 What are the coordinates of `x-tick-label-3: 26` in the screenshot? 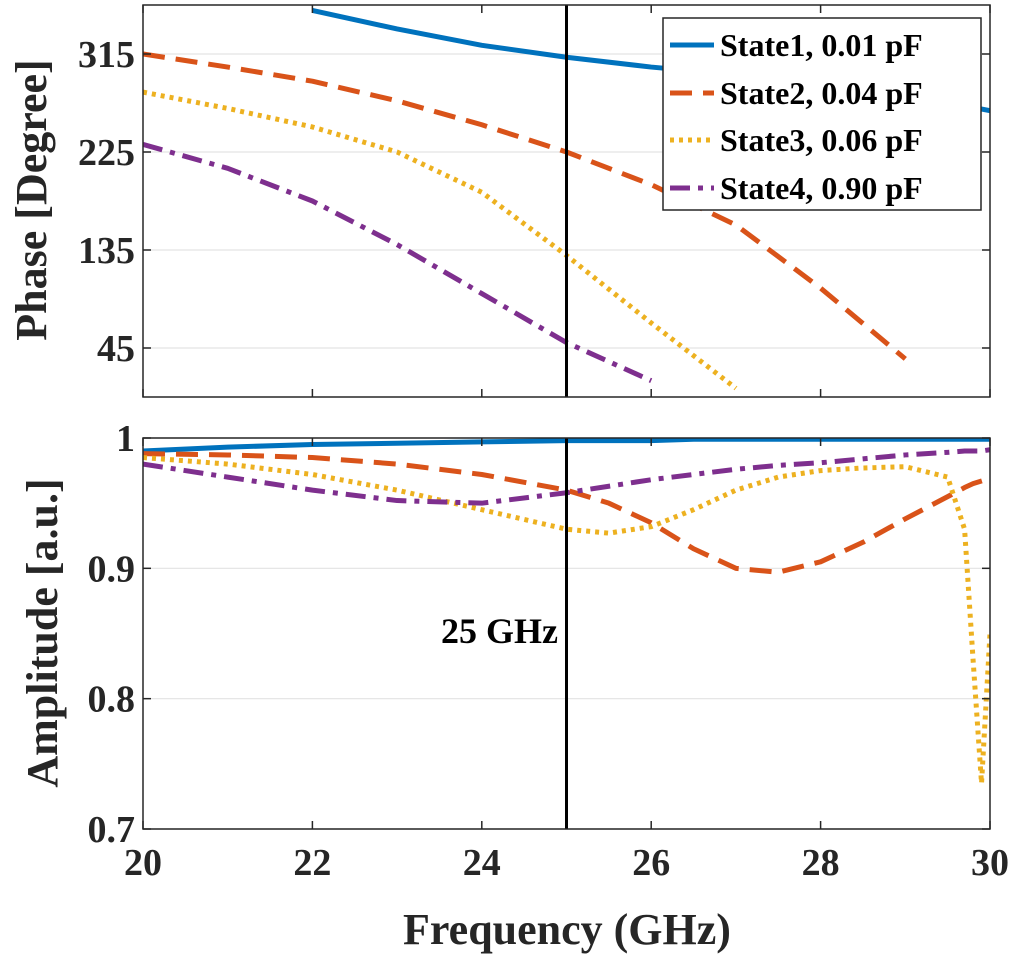 It's located at (651, 863).